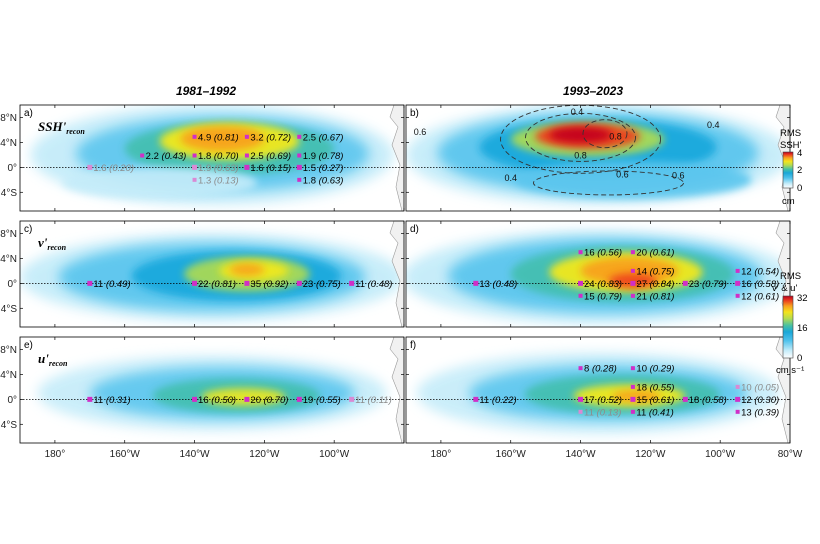 The image size is (820, 544). Describe the element at coordinates (9, 309) in the screenshot. I see `lat-tick-label: 4°S` at that location.